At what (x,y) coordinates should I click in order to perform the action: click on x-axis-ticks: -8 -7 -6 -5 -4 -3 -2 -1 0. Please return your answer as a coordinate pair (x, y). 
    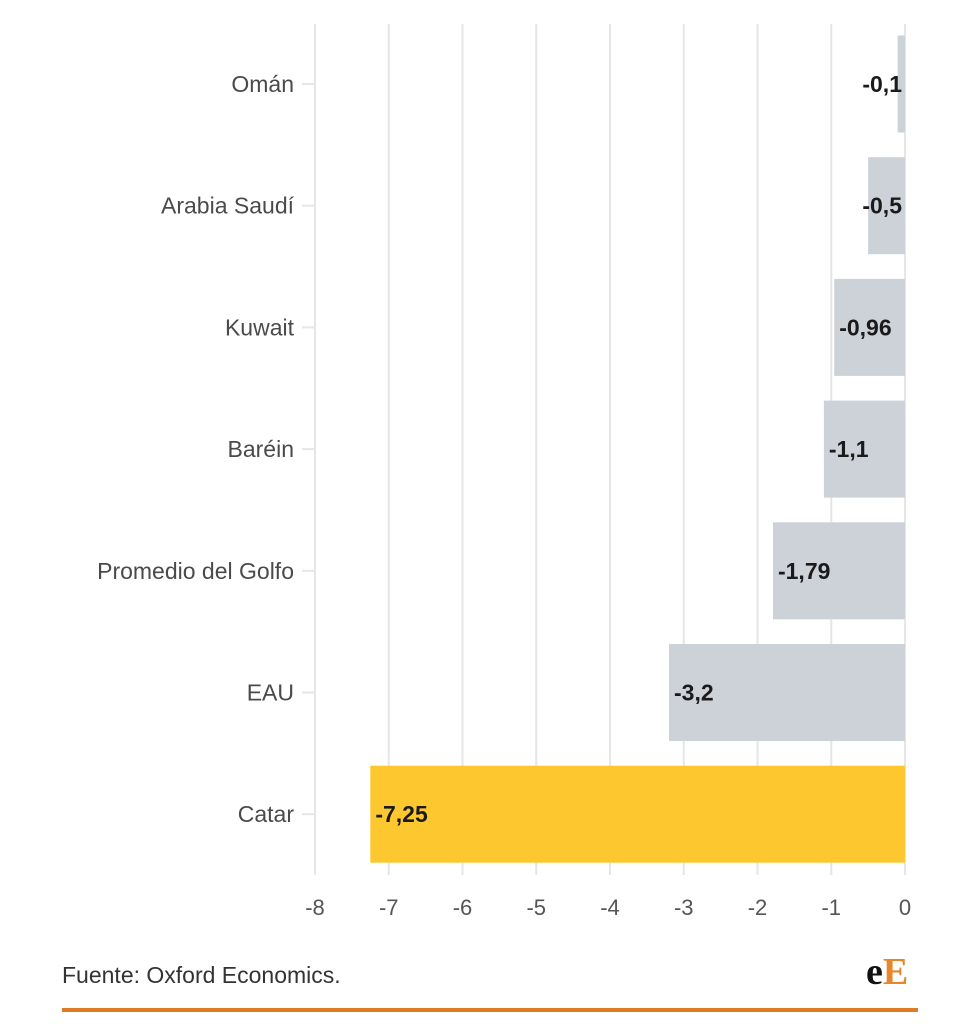
    Looking at the image, I should click on (608, 907).